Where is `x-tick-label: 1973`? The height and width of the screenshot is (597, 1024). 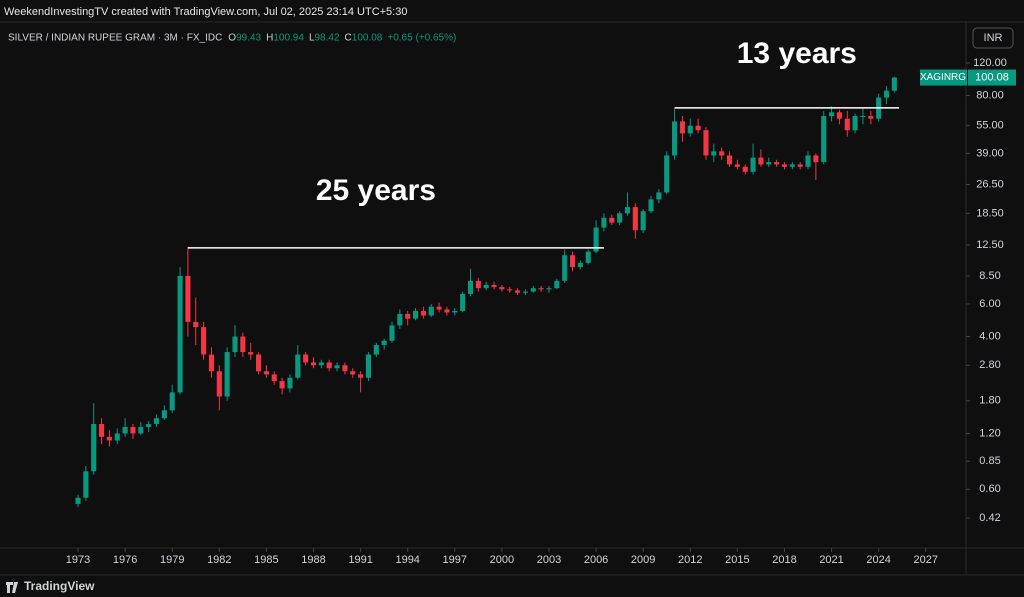
x-tick-label: 1973 is located at coordinates (78, 560).